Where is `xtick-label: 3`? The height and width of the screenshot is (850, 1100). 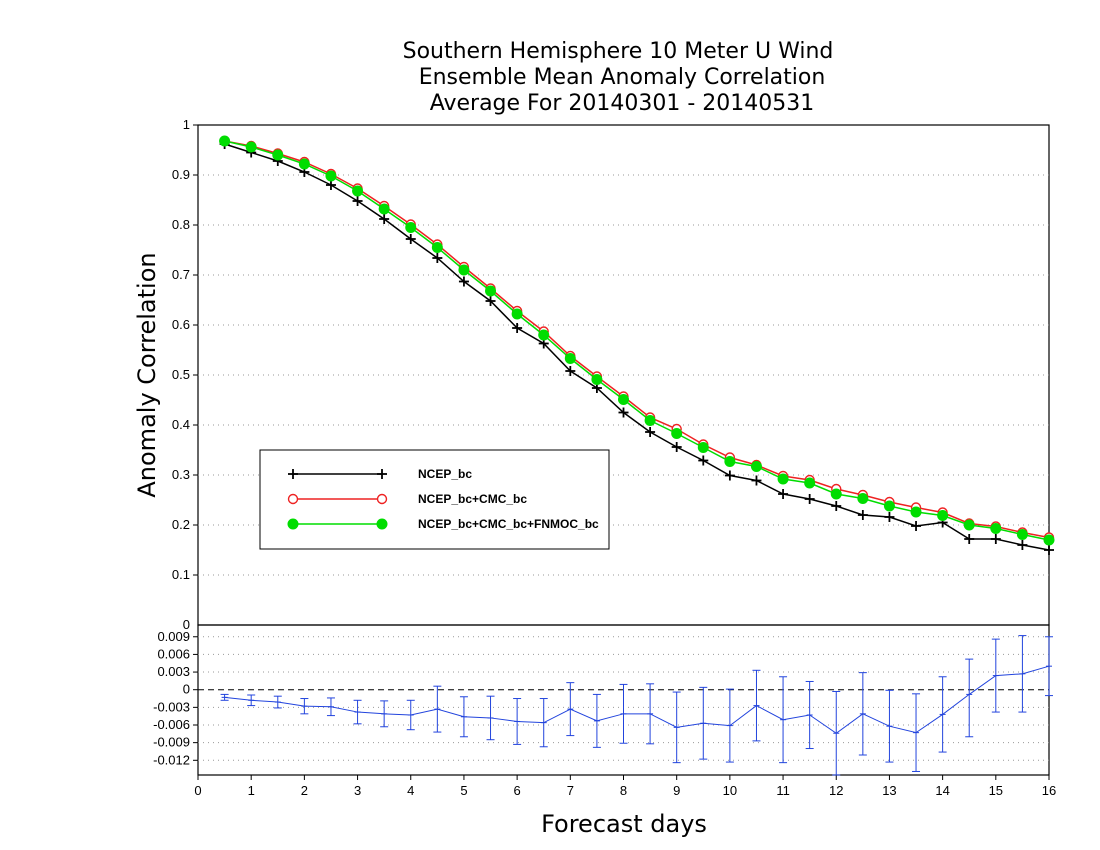
xtick-label: 3 is located at coordinates (357, 790).